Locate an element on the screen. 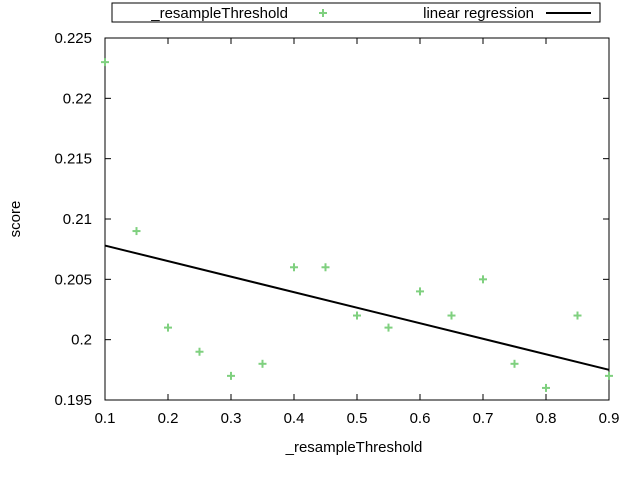 Image resolution: width=640 pixels, height=485 pixels. y-tick-label: 0.215 is located at coordinates (73, 159).